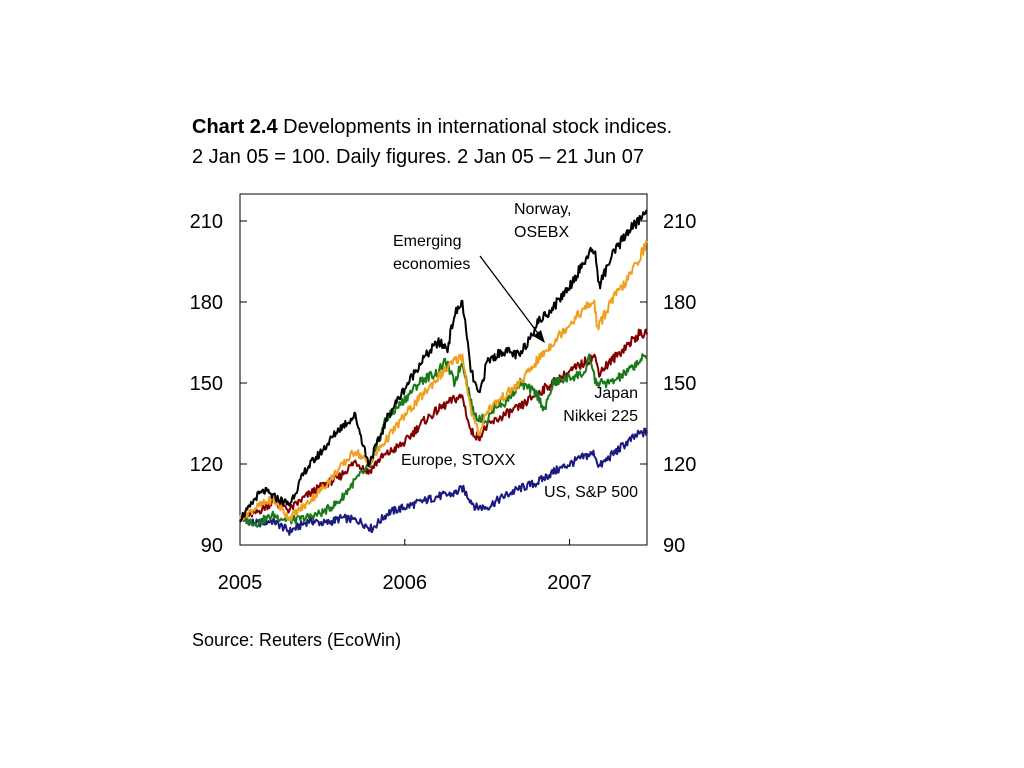 The width and height of the screenshot is (1024, 768). Describe the element at coordinates (240, 583) in the screenshot. I see `x-tick-label: 2005` at that location.